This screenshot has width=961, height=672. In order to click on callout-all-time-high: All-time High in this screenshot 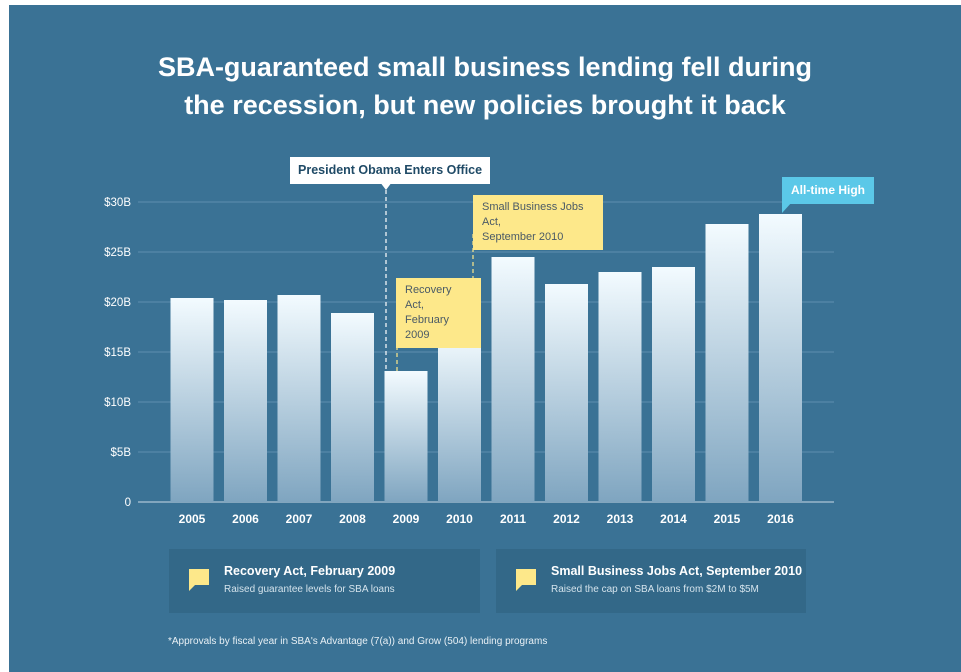, I will do `click(828, 190)`.